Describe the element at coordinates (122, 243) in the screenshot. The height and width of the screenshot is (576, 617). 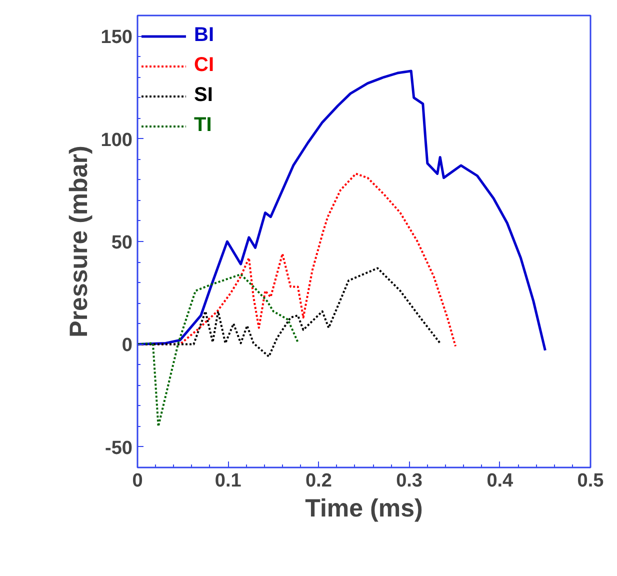
I see `y-tick-label: 50` at that location.